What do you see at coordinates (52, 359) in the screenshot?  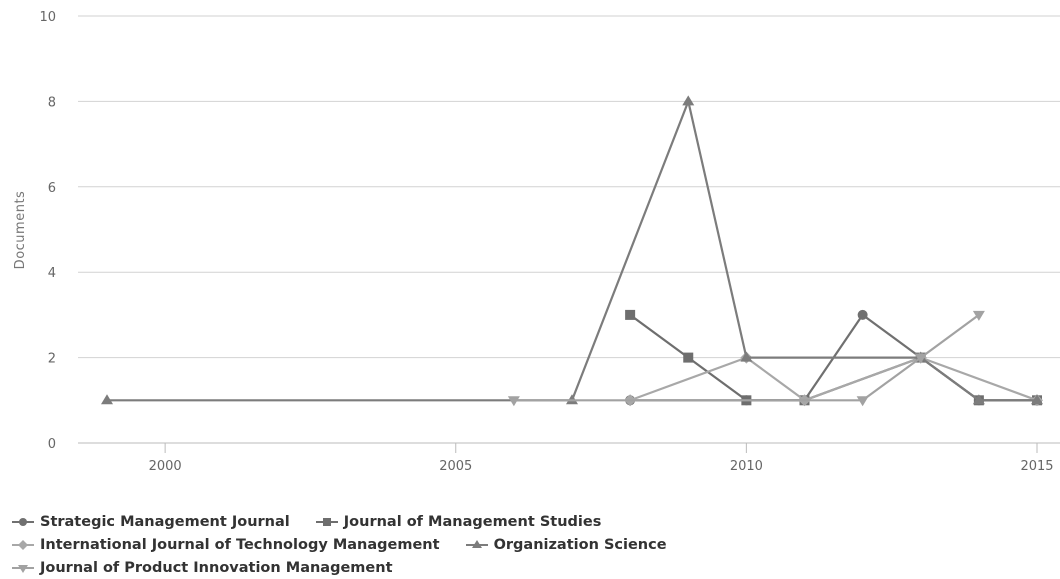 I see `y-tick-label: 2` at bounding box center [52, 359].